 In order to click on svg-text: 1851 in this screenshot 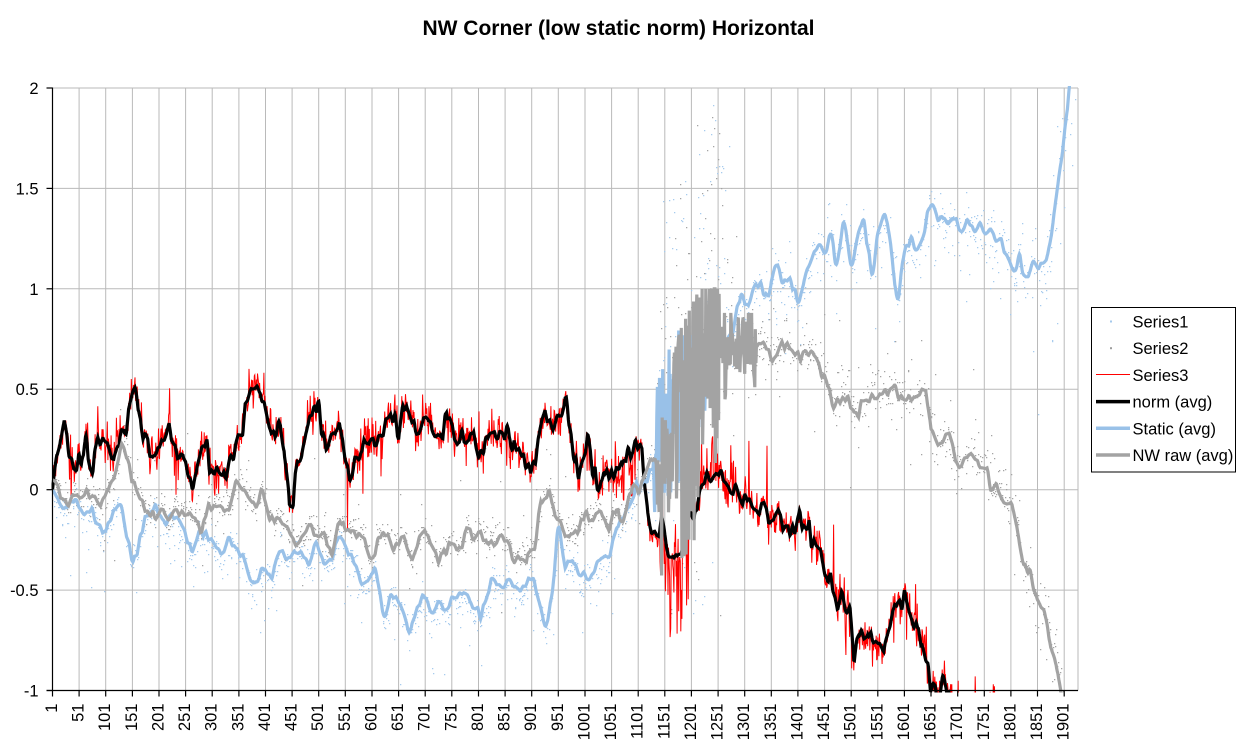, I will do `click(1037, 722)`.